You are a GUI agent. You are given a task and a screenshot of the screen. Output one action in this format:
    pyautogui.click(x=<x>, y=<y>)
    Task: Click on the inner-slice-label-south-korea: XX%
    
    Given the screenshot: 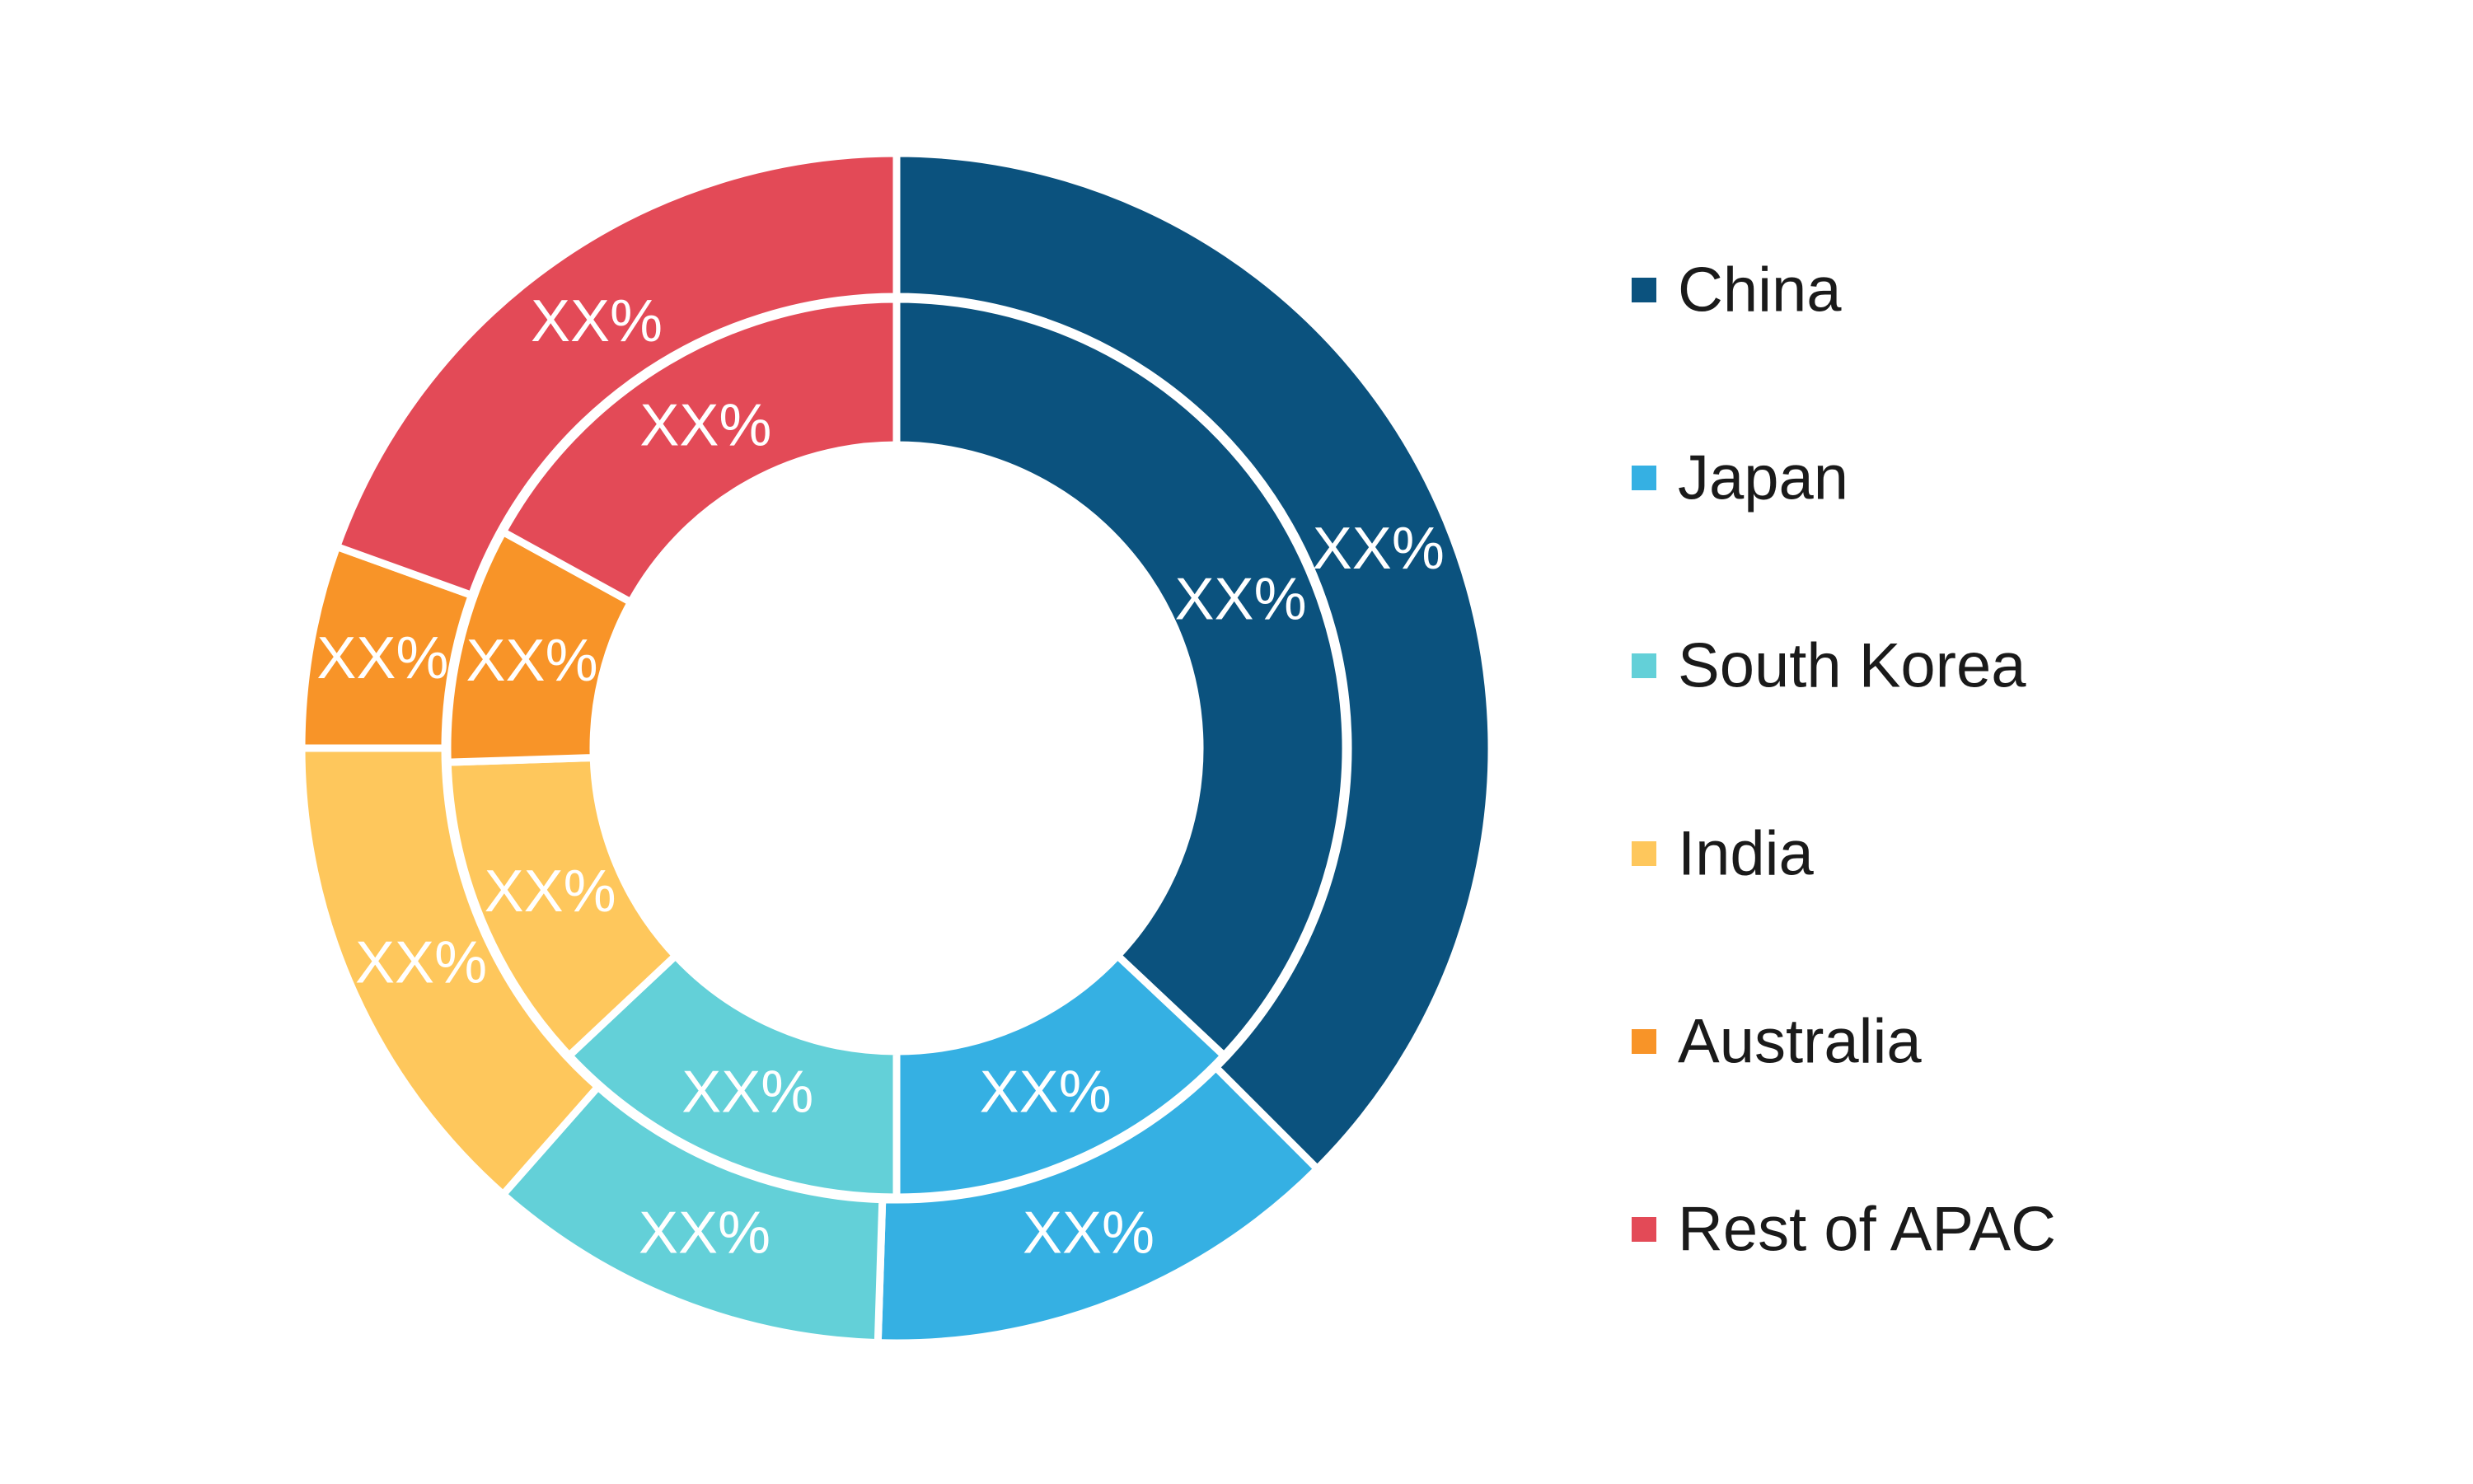 What is the action you would take?
    pyautogui.click(x=747, y=1093)
    